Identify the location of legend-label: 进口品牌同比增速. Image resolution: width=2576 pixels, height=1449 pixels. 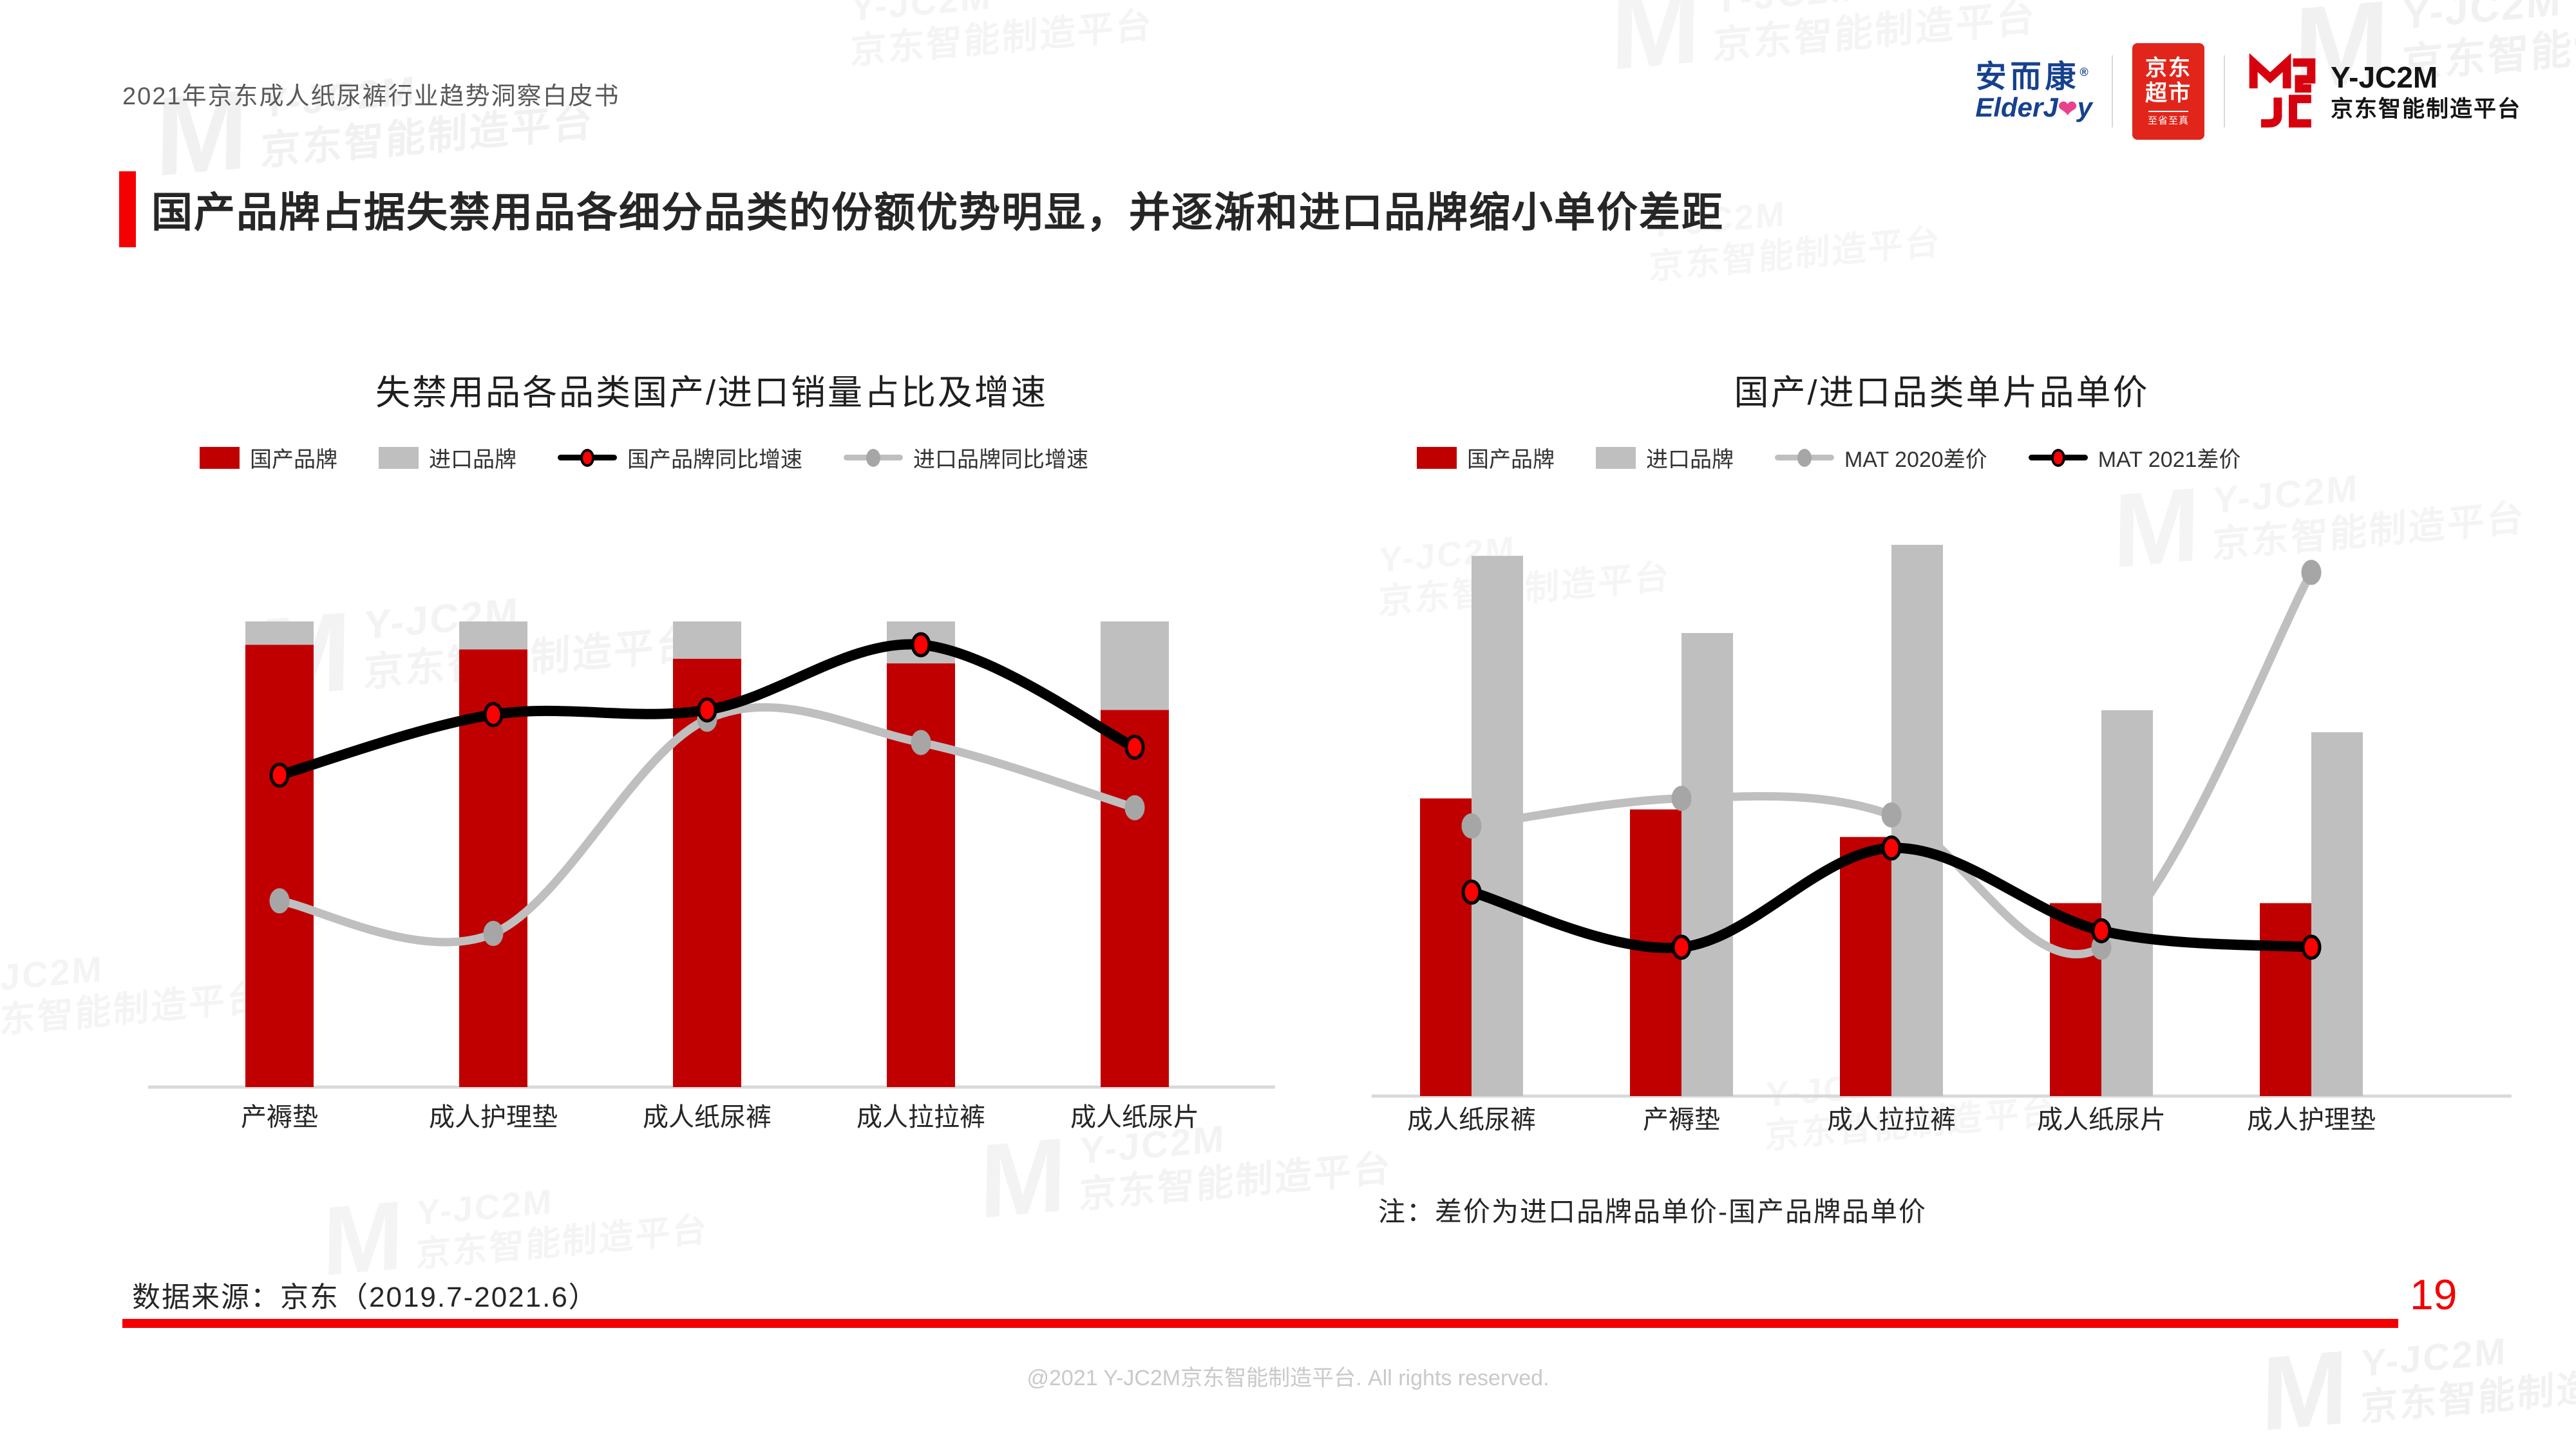
(1001, 460).